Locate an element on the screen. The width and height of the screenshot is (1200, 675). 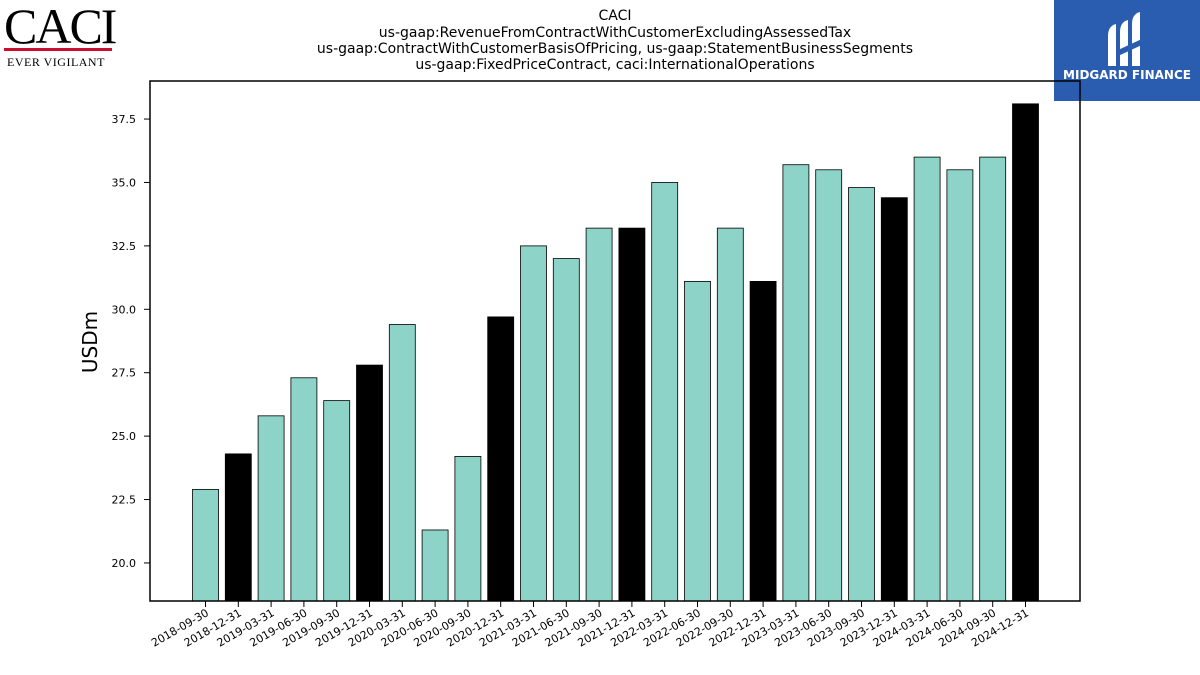
chart-title-line-1: CACI is located at coordinates (614, 16).